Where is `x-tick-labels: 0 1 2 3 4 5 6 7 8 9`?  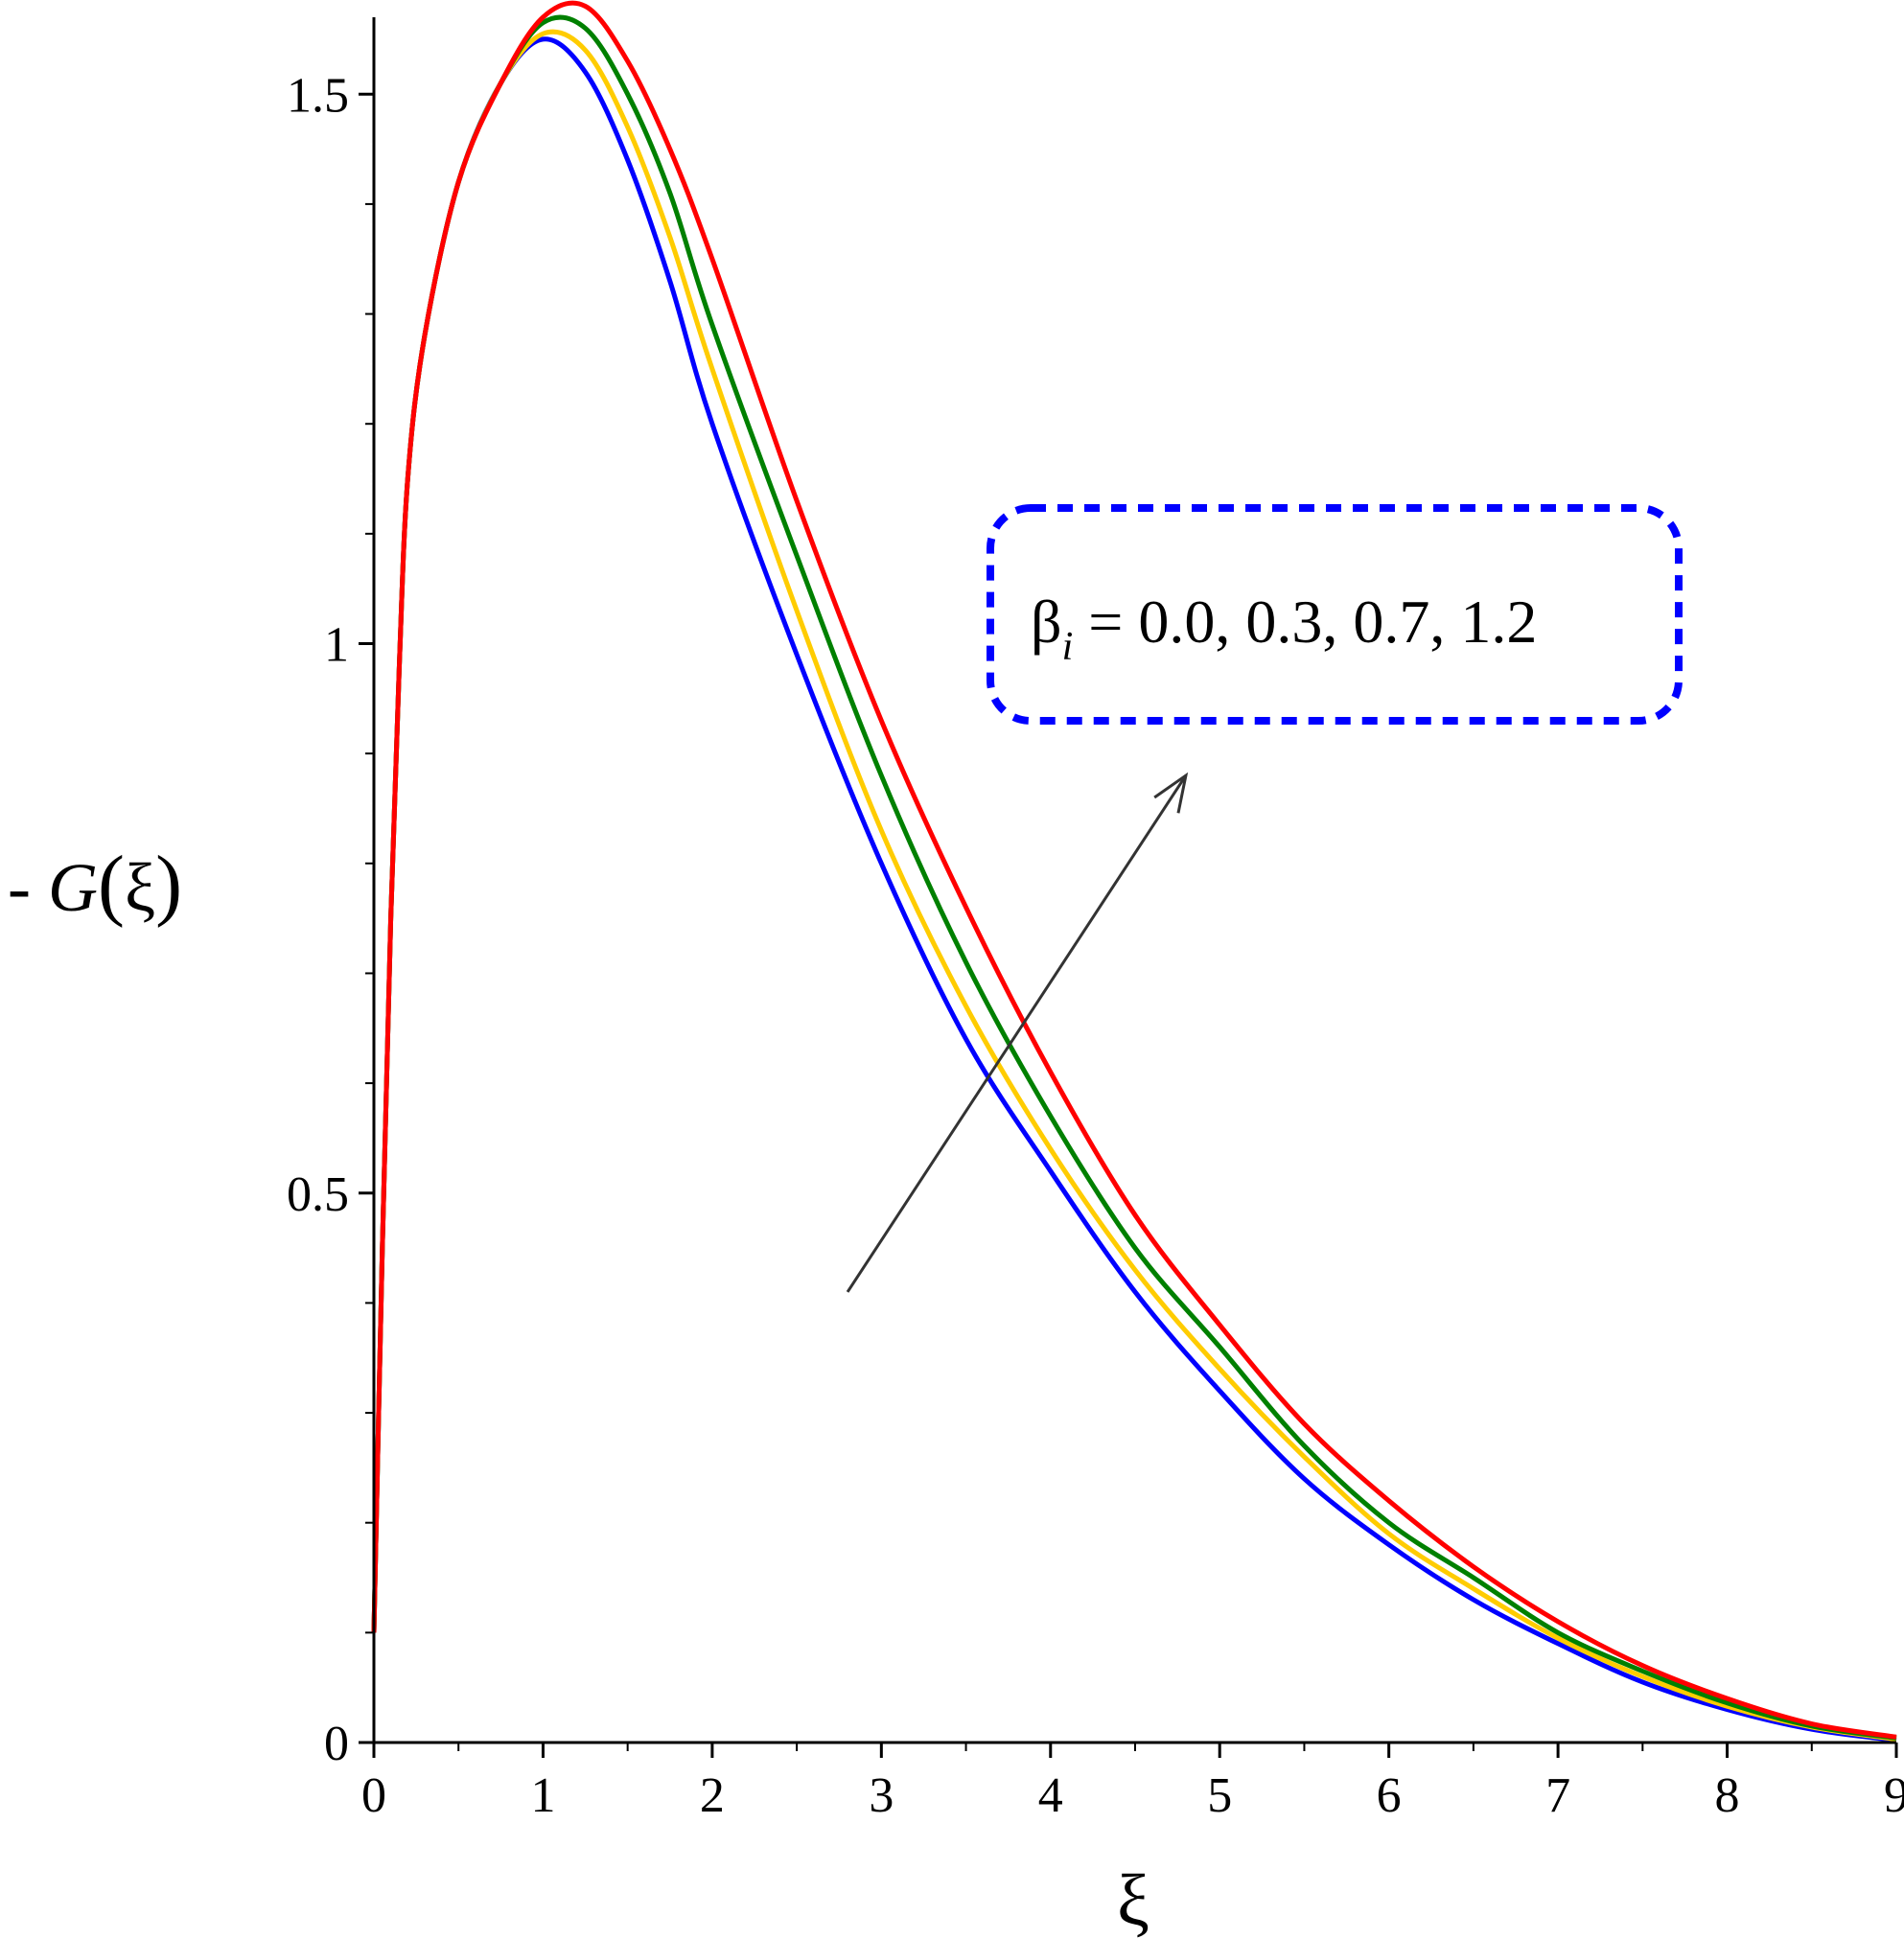
x-tick-labels: 0 1 2 3 4 5 6 7 8 9 is located at coordinates (1133, 1795).